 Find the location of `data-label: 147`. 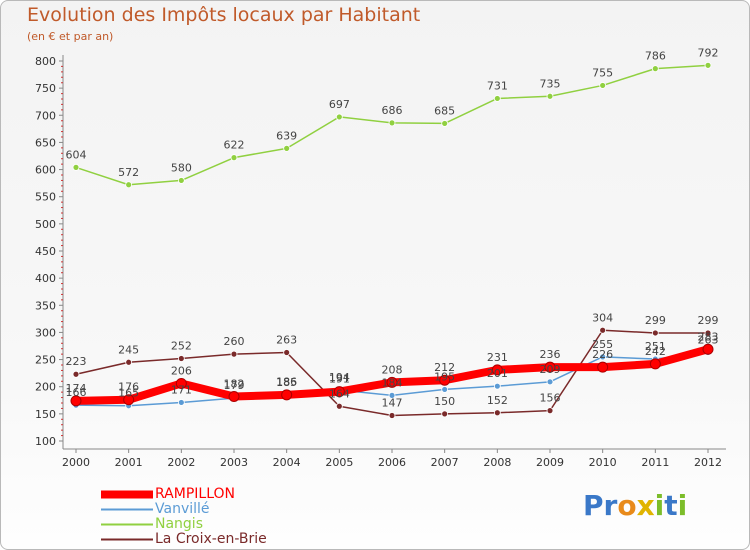

data-label: 147 is located at coordinates (392, 402).